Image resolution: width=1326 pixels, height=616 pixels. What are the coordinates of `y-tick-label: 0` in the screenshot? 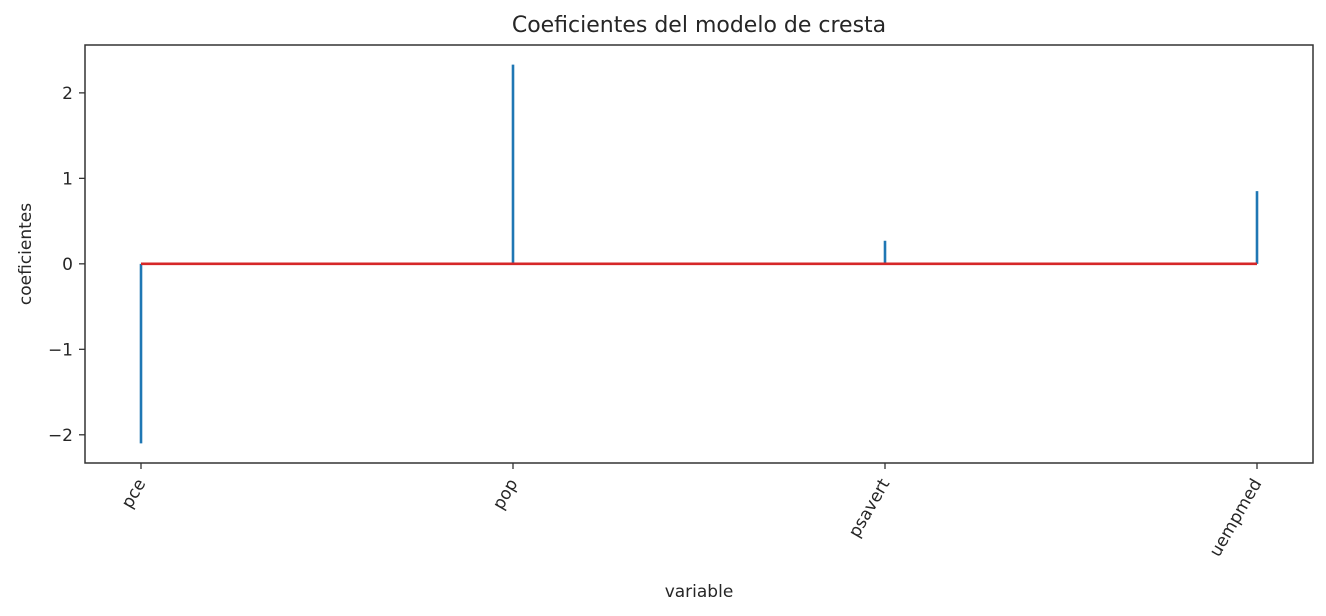 It's located at (67, 265).